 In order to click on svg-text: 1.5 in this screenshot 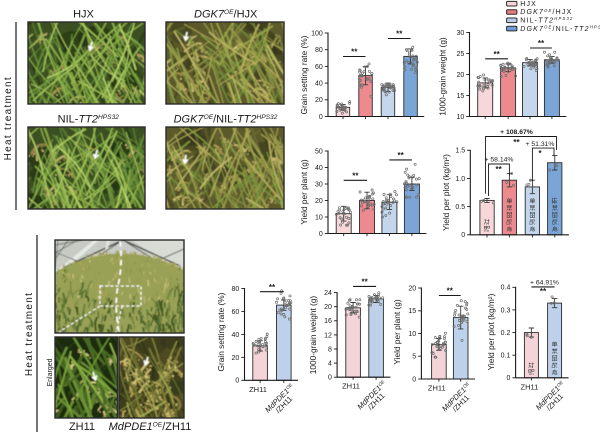, I will do `click(460, 151)`.